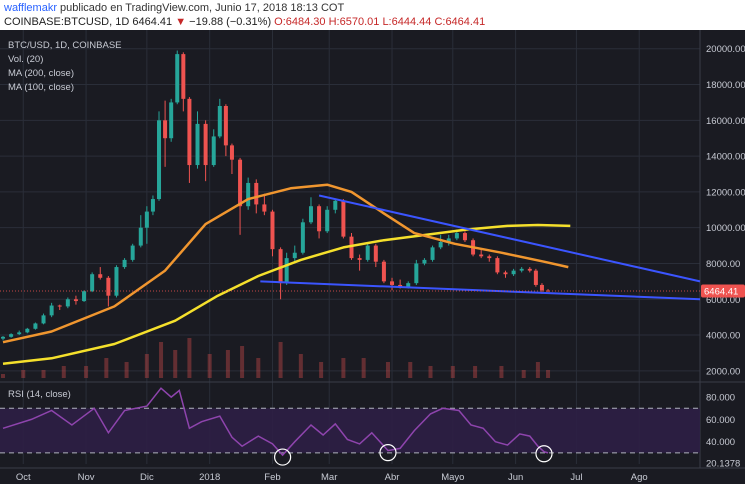 This screenshot has width=745, height=489. Describe the element at coordinates (65, 45) in the screenshot. I see `legend-title: BTC/USD, 1D, COINBASE` at that location.